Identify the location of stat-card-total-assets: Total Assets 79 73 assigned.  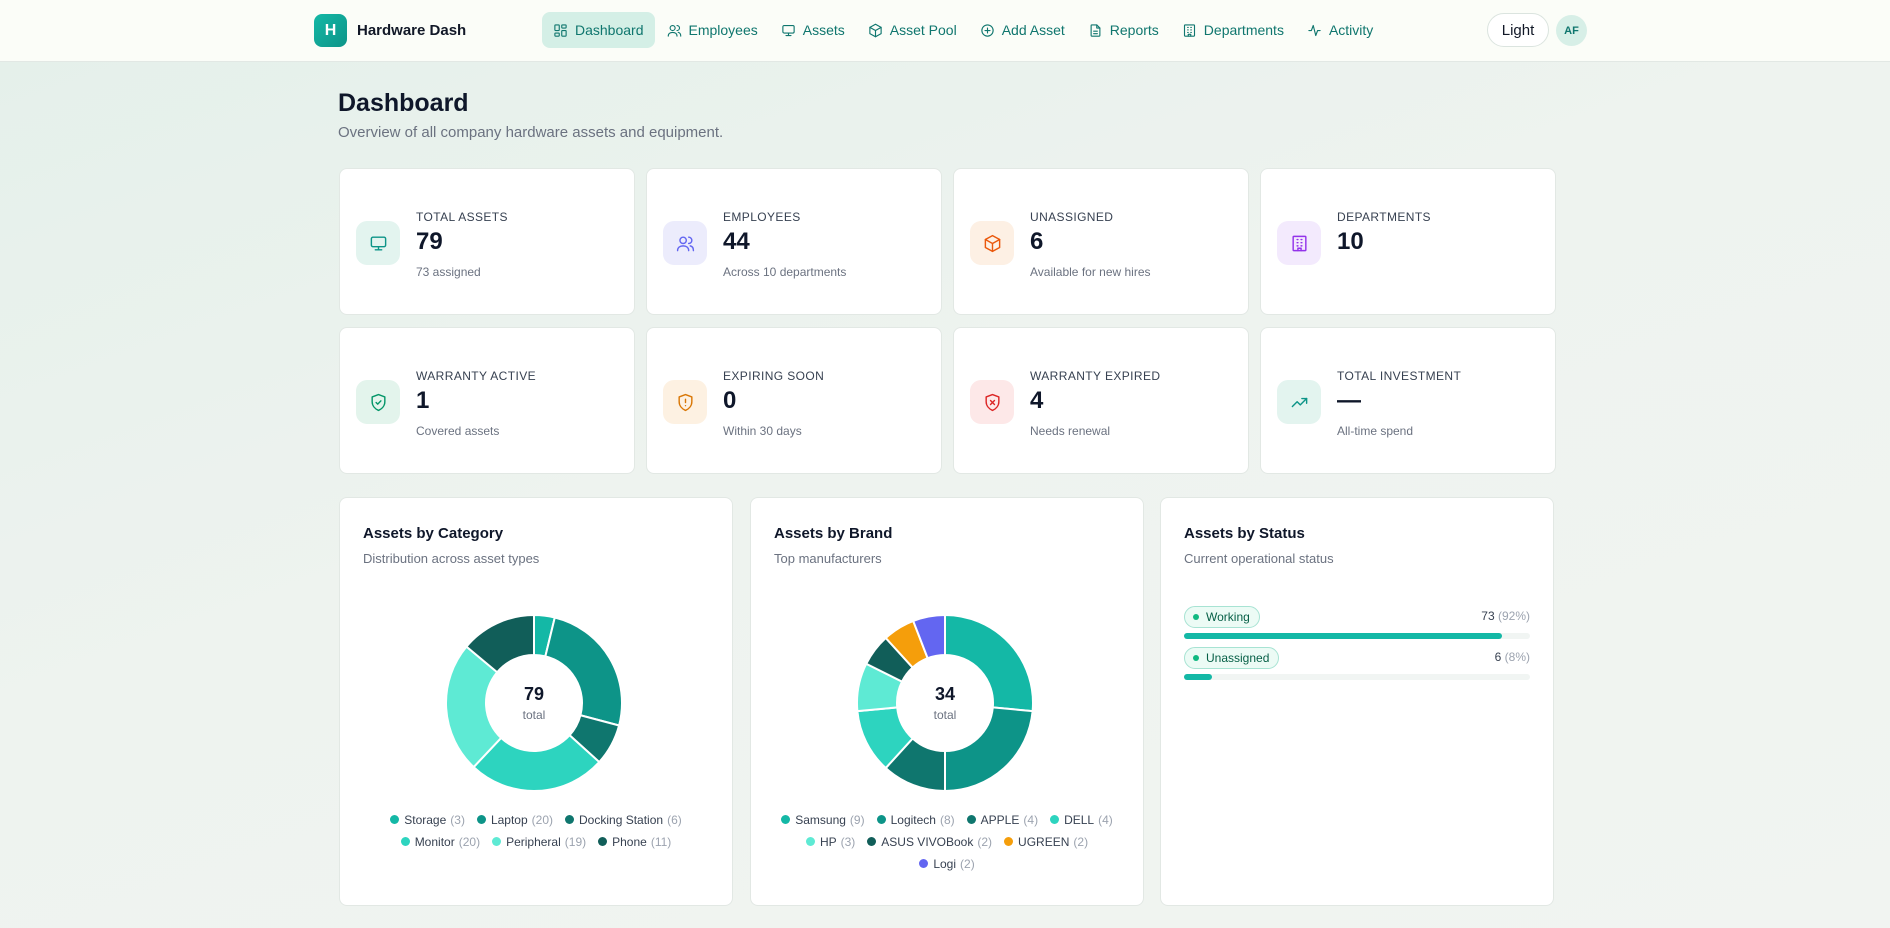
(487, 241).